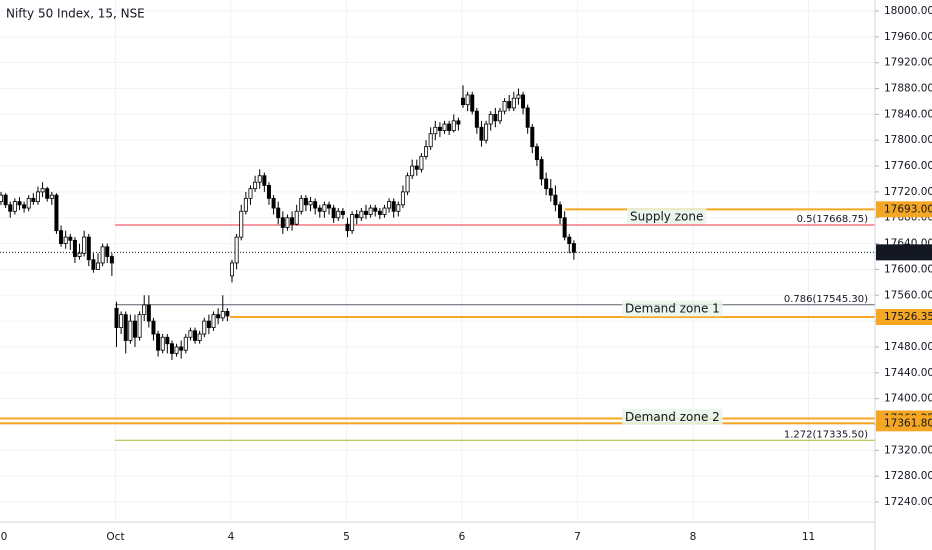 The width and height of the screenshot is (932, 550). Describe the element at coordinates (577, 537) in the screenshot. I see `x-tick-label: 7` at that location.